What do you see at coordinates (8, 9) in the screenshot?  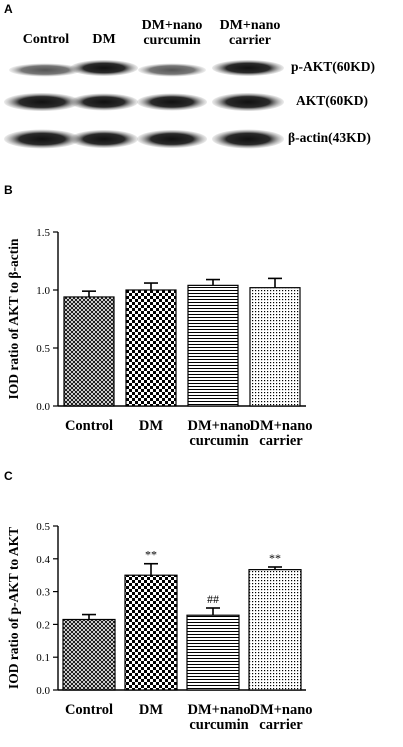 I see `panel-a-letter: A` at bounding box center [8, 9].